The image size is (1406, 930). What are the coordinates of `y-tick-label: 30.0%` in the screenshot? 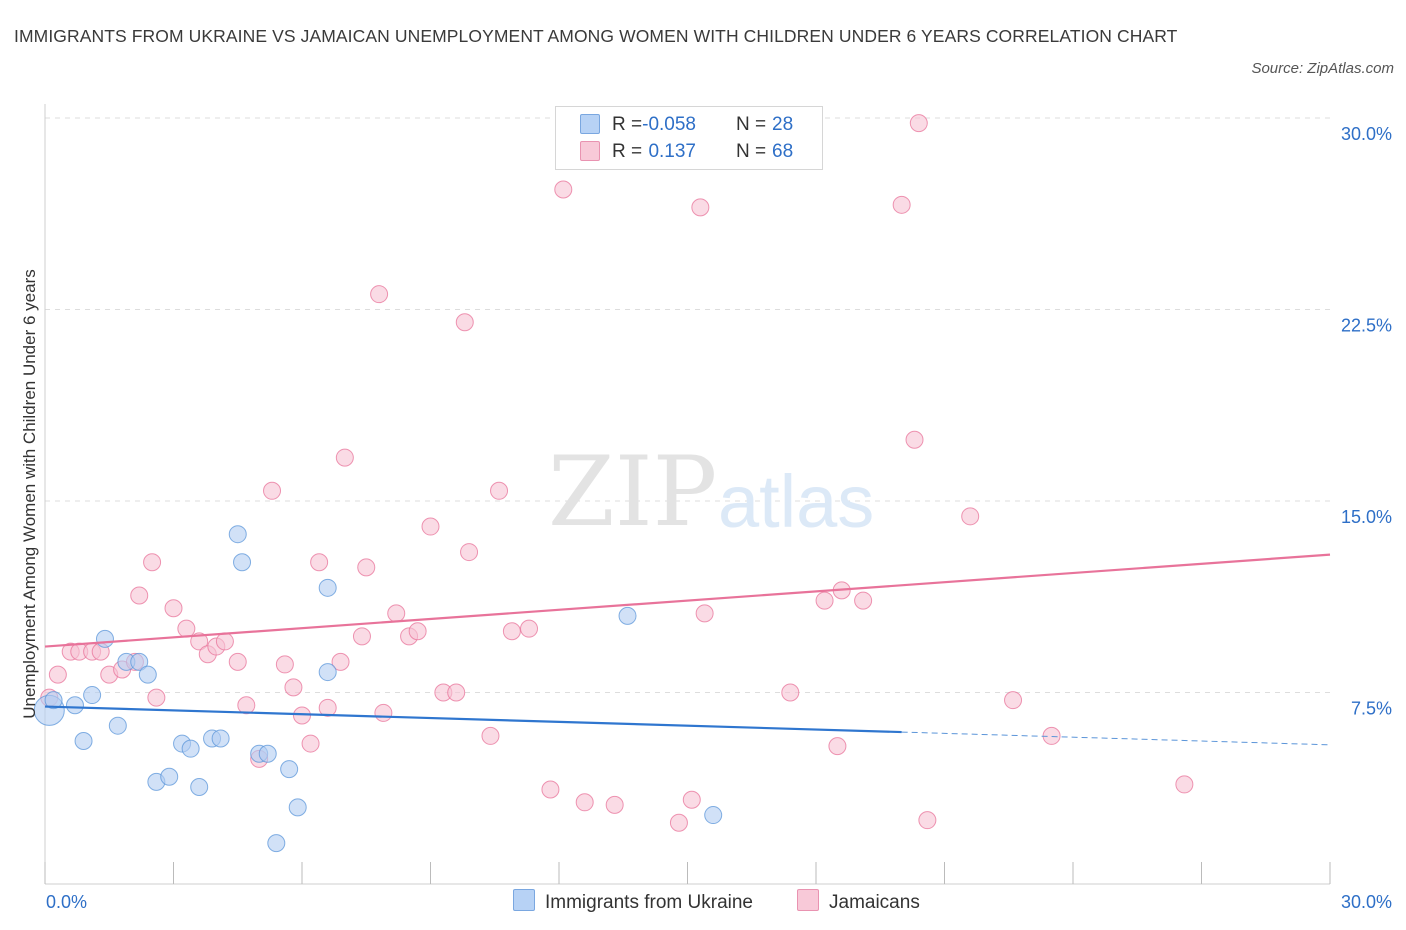 It's located at (1366, 134).